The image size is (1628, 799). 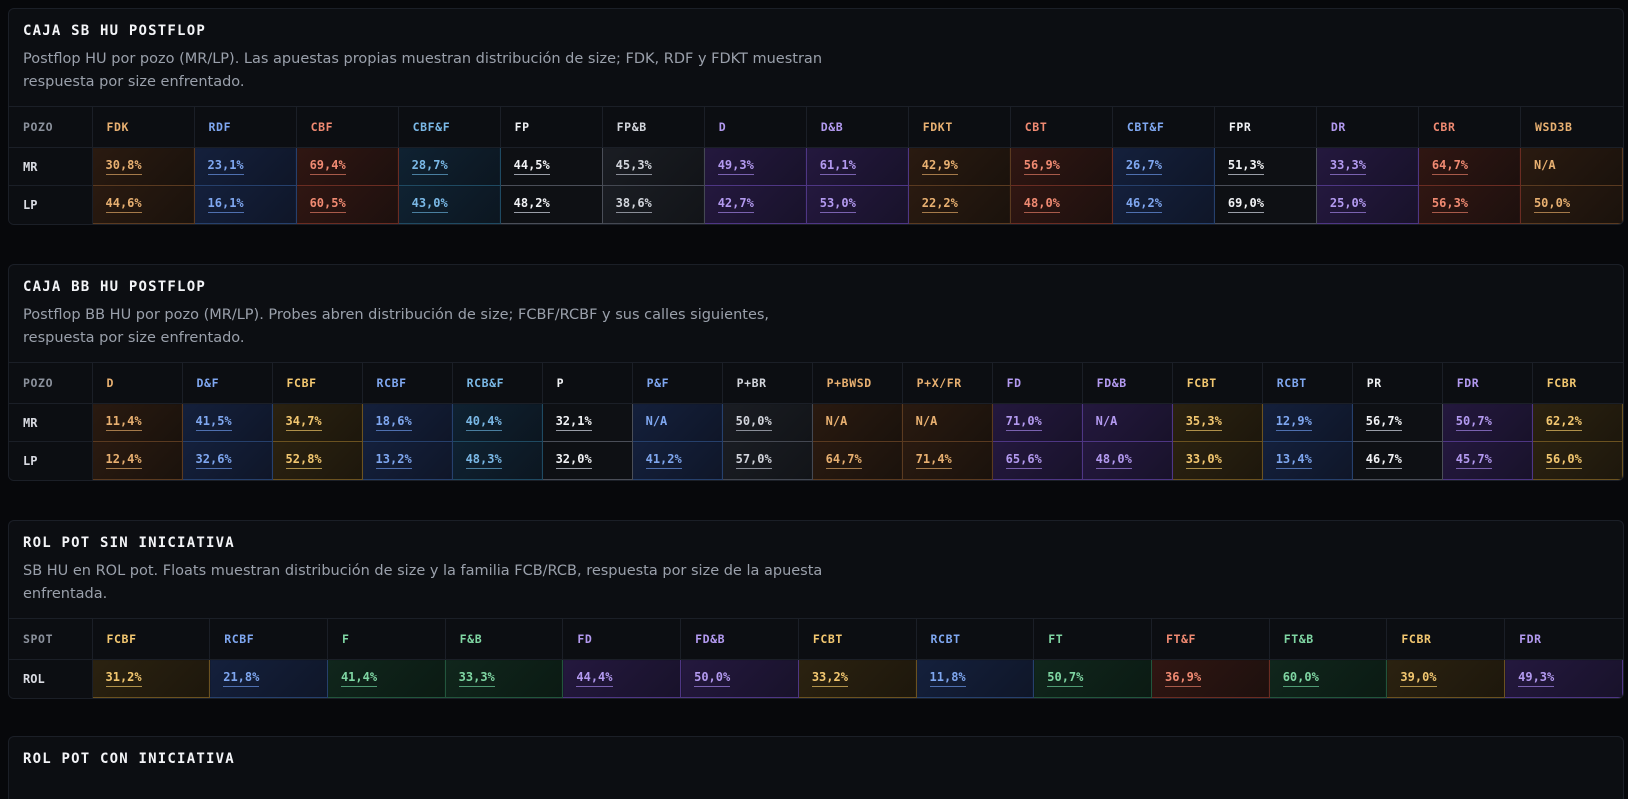 I want to click on stat-value: 44,6%, so click(x=123, y=204).